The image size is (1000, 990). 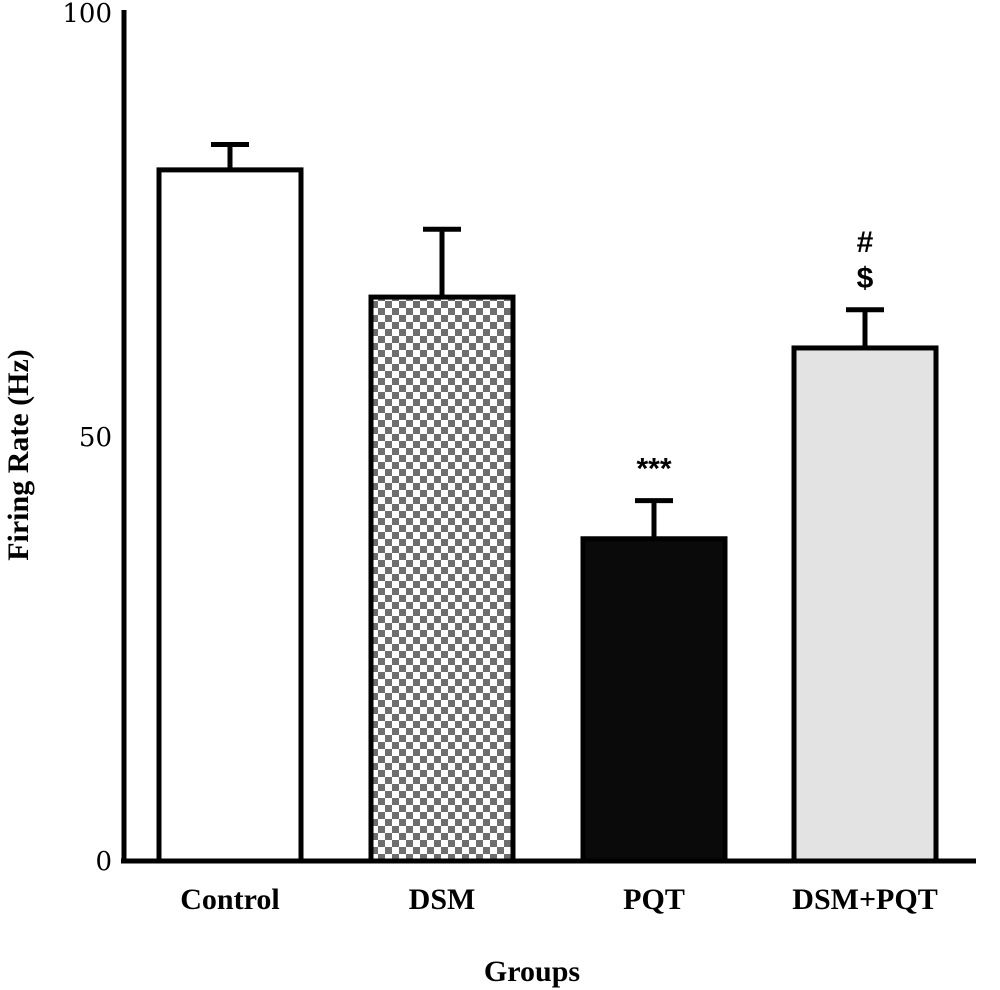 I want to click on bar-dsm-pqt, so click(x=865, y=604).